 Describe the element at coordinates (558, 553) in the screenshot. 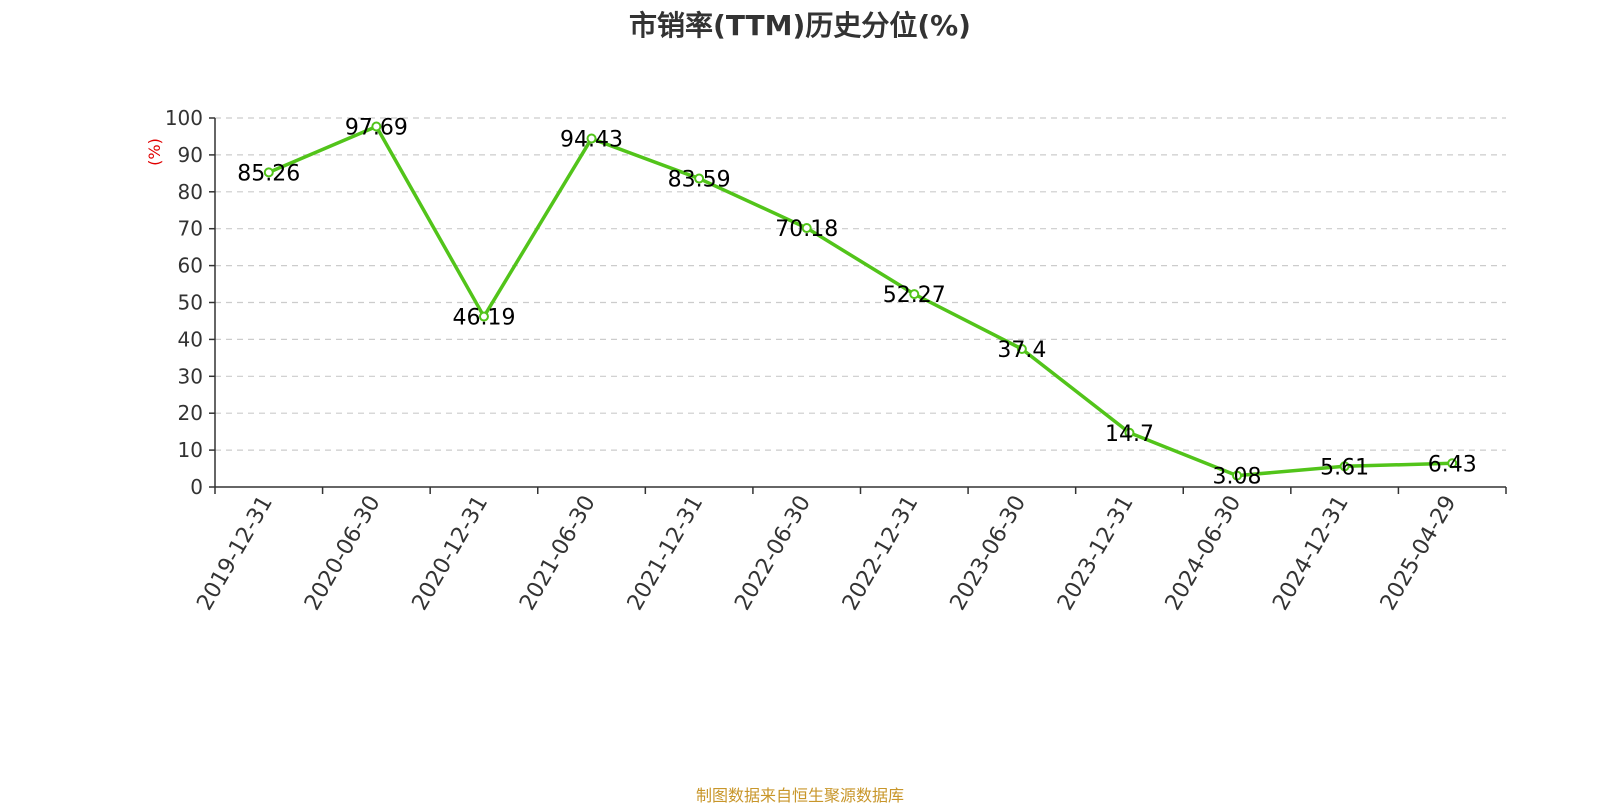

I see `x-tick-label: 2021-06-30` at that location.